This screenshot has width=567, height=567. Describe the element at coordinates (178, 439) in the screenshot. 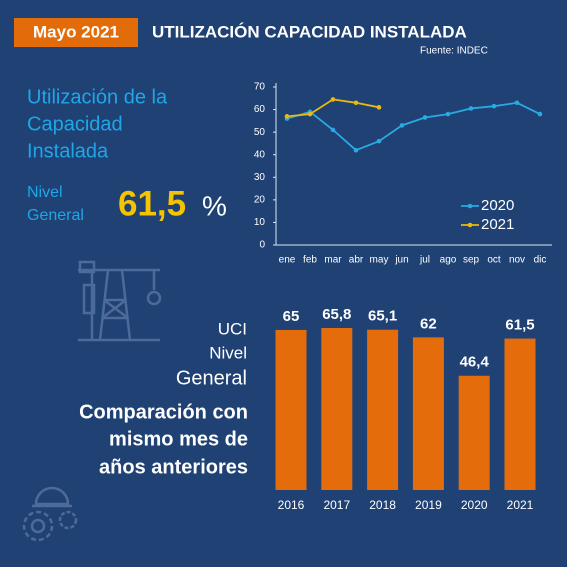

I see `comparison: mismo mes de` at that location.